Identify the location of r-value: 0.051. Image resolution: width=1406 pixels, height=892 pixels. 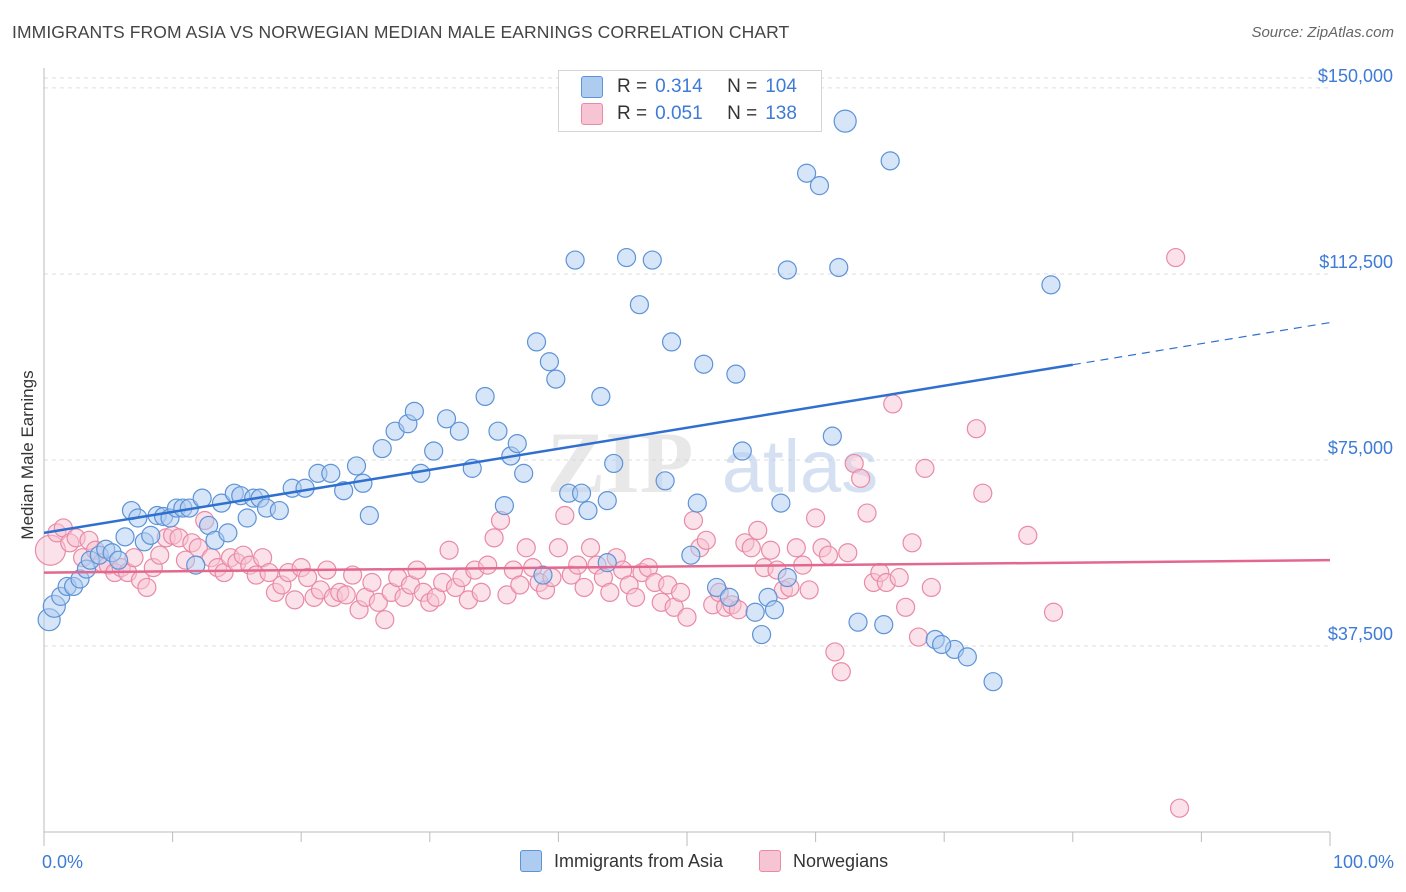
(679, 113).